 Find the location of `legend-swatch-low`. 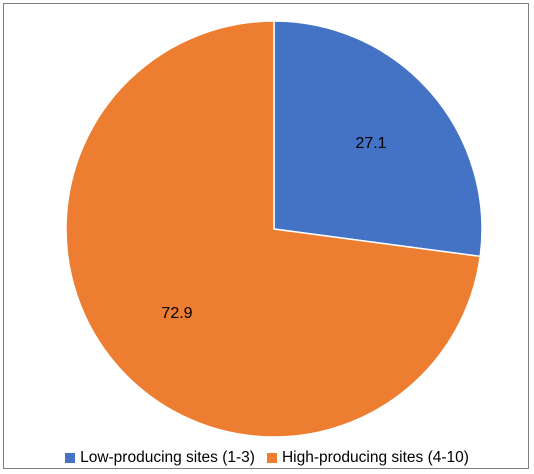

legend-swatch-low is located at coordinates (70, 458).